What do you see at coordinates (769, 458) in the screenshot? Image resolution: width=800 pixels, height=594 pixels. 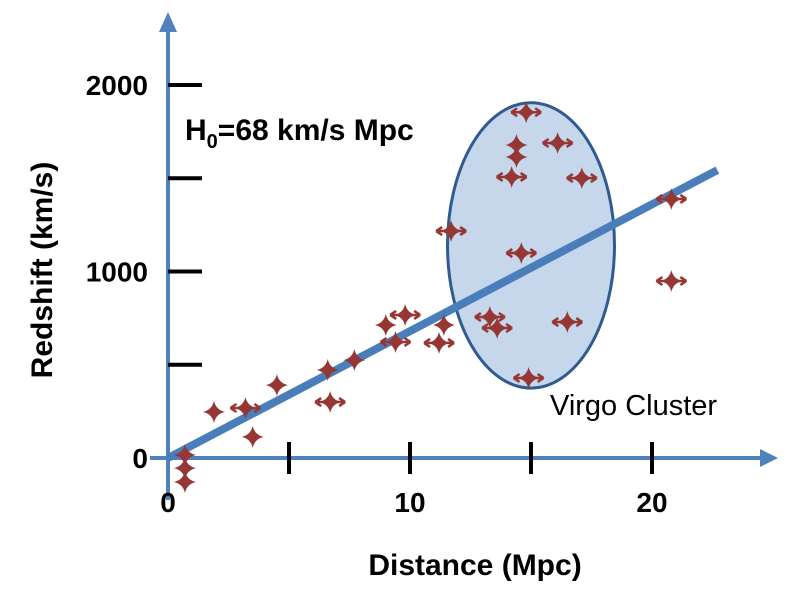 I see `x-axis-arrow` at bounding box center [769, 458].